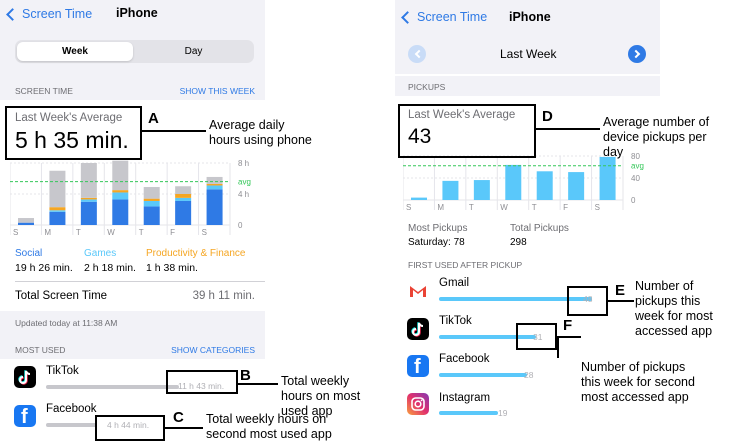 This screenshot has height=446, width=730. Describe the element at coordinates (538, 337) in the screenshot. I see `pickup-count-tiktok: 31` at that location.